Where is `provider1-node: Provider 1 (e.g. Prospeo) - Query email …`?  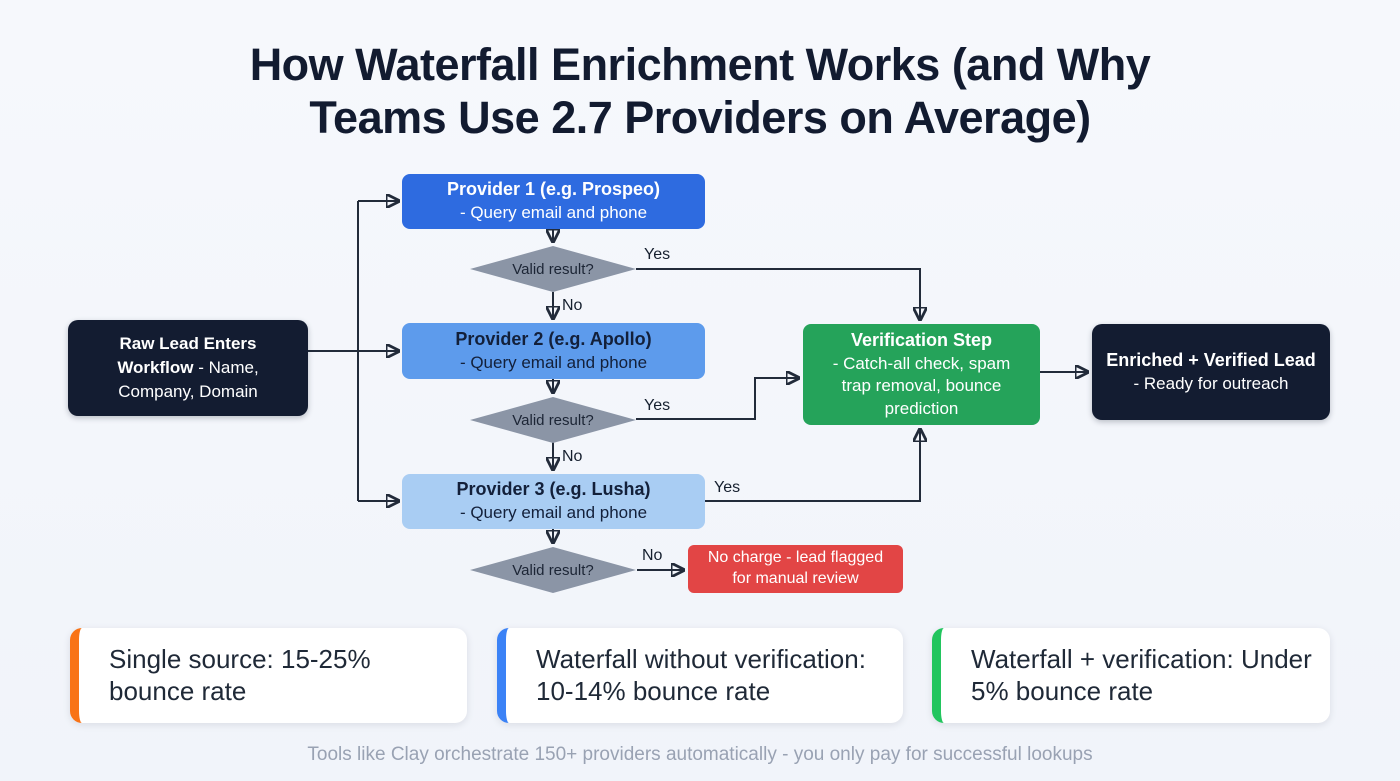
provider1-node: Provider 1 (e.g. Prospeo) - Query email … is located at coordinates (553, 201).